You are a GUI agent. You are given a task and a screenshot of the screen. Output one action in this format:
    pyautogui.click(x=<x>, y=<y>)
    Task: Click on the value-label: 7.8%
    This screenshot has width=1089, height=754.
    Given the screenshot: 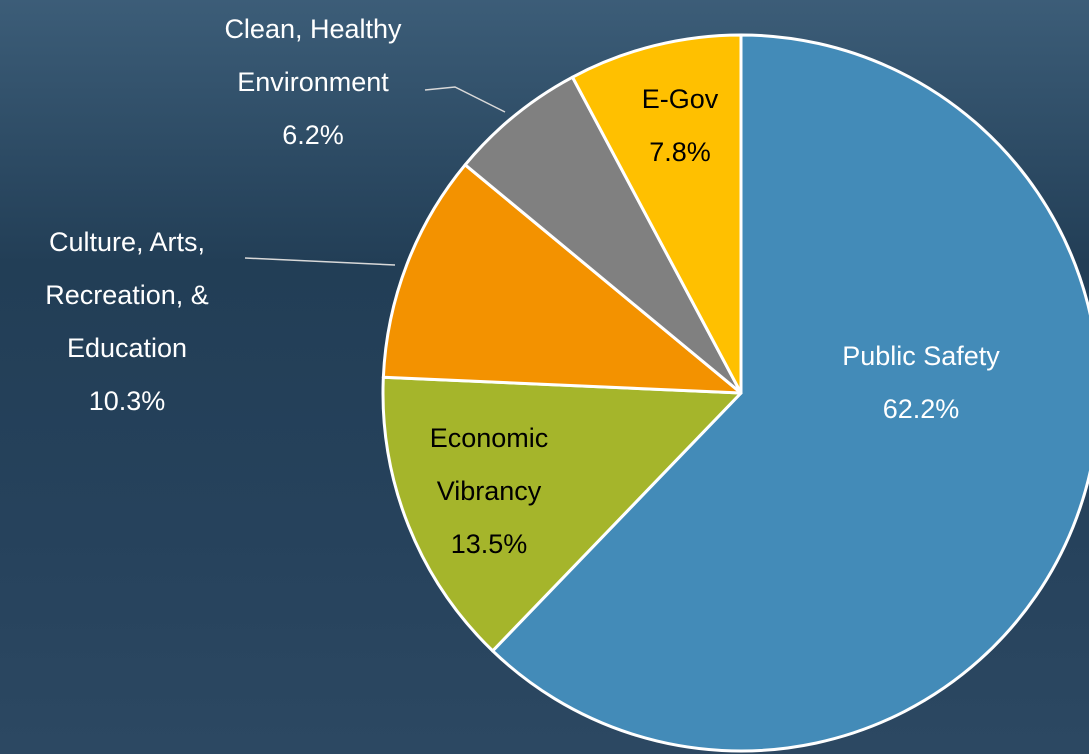 What is the action you would take?
    pyautogui.click(x=680, y=152)
    